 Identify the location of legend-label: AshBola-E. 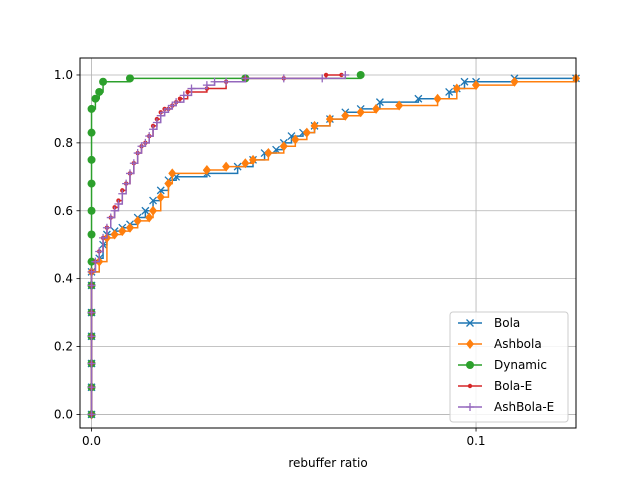
(524, 407).